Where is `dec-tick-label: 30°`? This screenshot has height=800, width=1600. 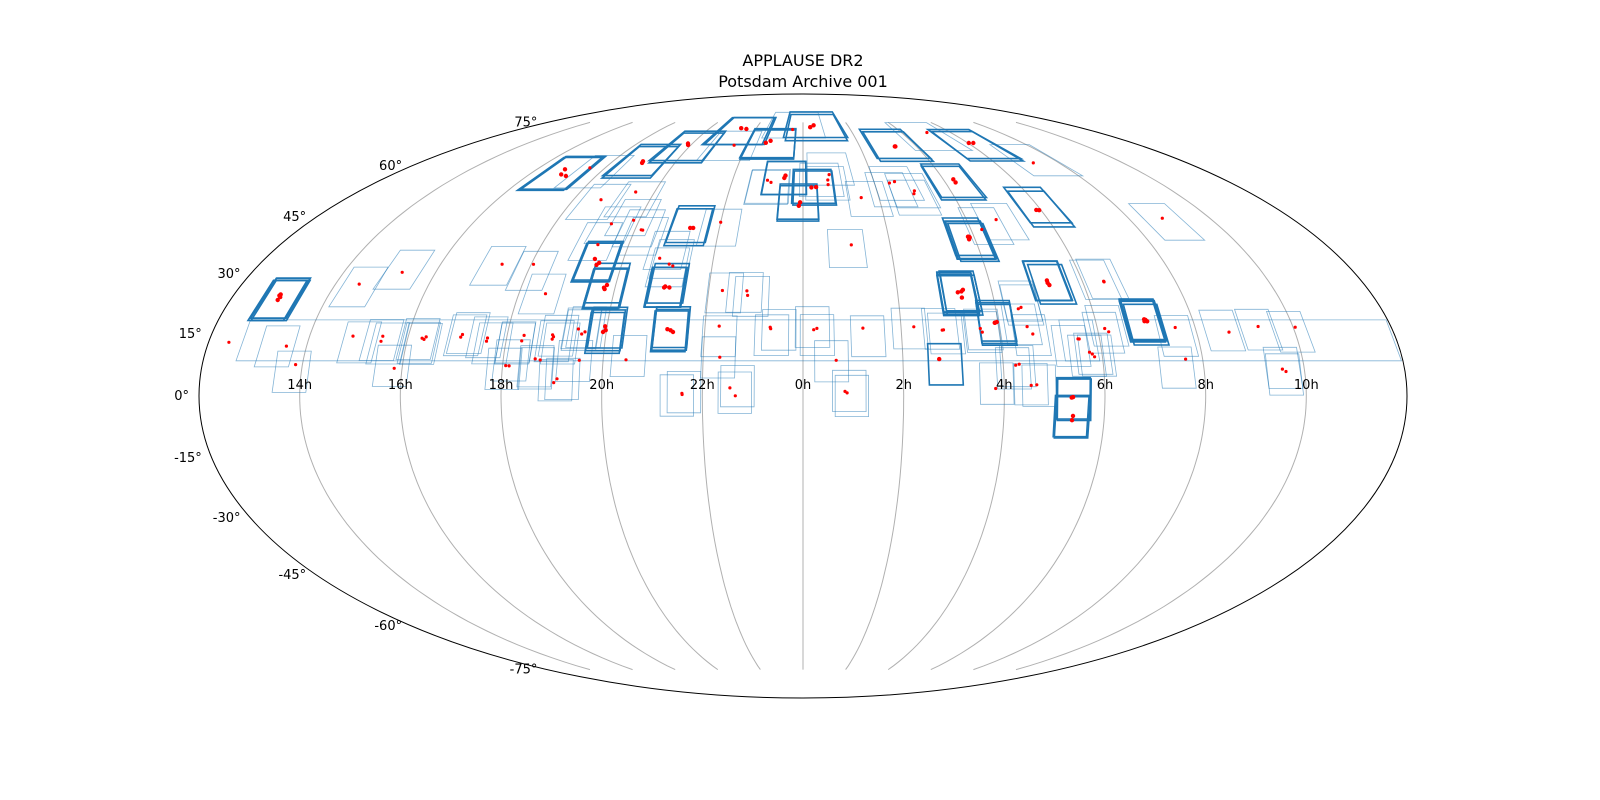 dec-tick-label: 30° is located at coordinates (228, 274).